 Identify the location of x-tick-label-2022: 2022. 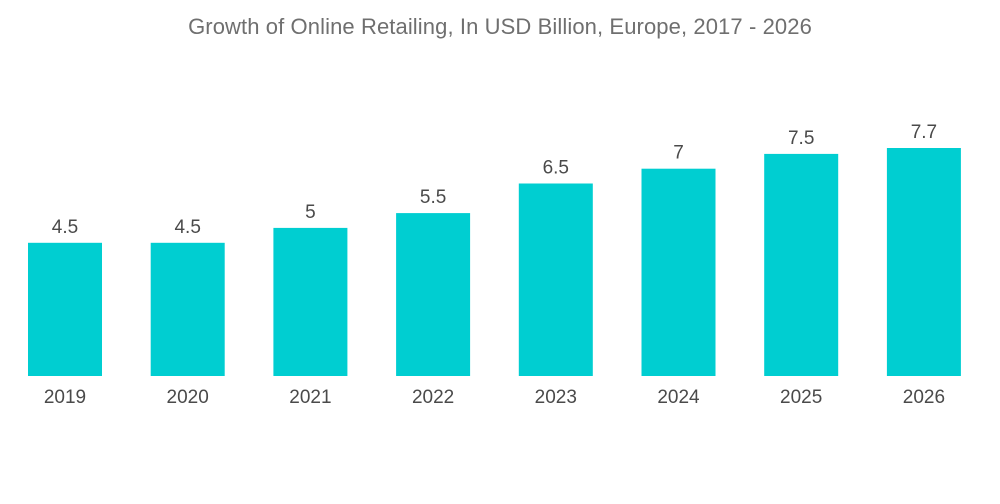
(433, 397).